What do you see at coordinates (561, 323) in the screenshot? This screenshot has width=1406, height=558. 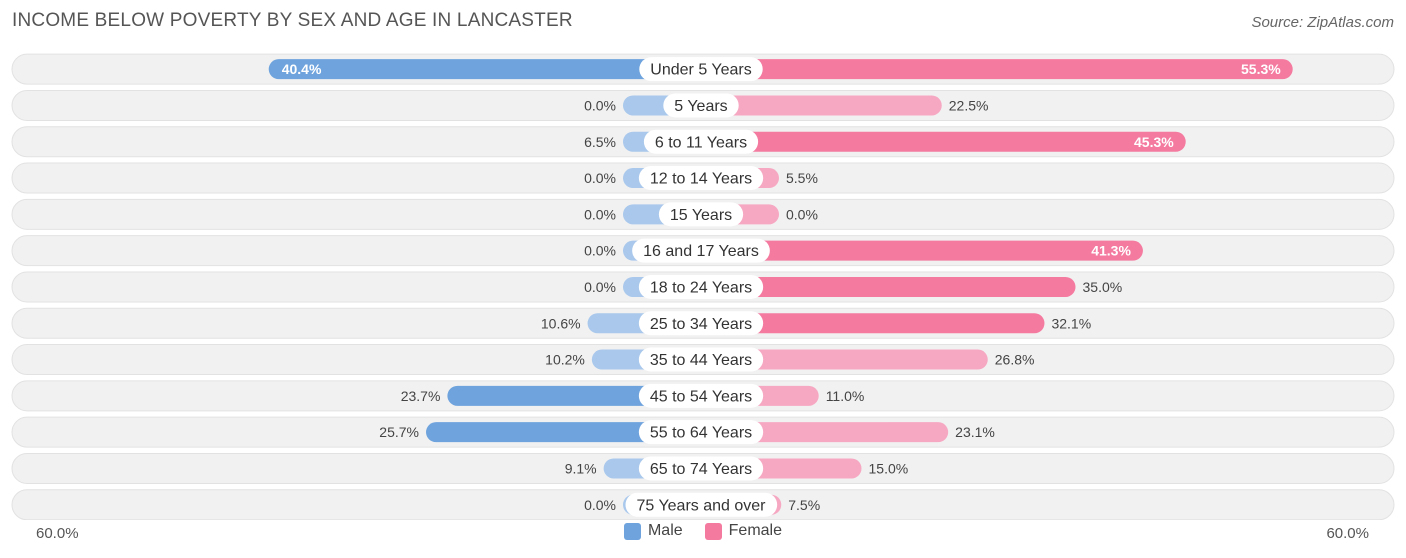 I see `male-value-label: 10.6%` at bounding box center [561, 323].